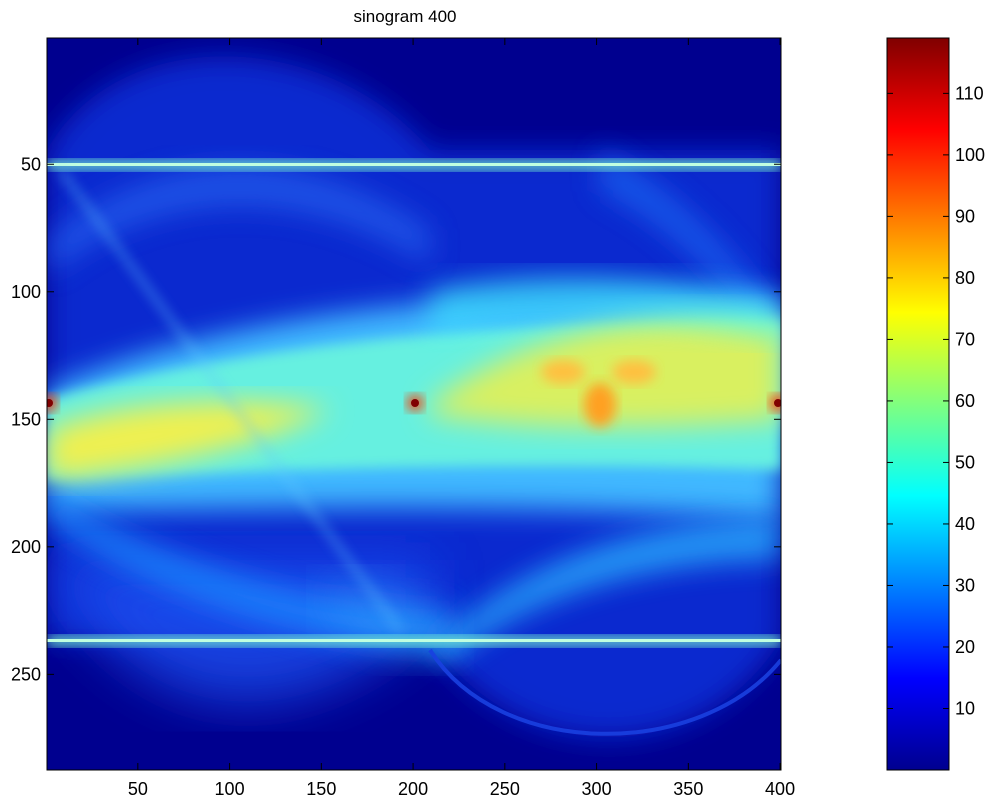  What do you see at coordinates (26, 419) in the screenshot?
I see `y-tick-label: 150` at bounding box center [26, 419].